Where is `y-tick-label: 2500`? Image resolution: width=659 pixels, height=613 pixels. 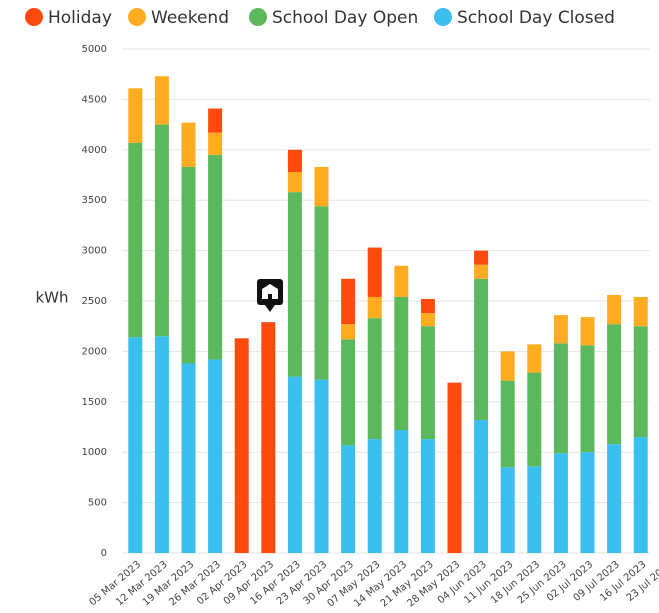 y-tick-label: 2500 is located at coordinates (94, 301).